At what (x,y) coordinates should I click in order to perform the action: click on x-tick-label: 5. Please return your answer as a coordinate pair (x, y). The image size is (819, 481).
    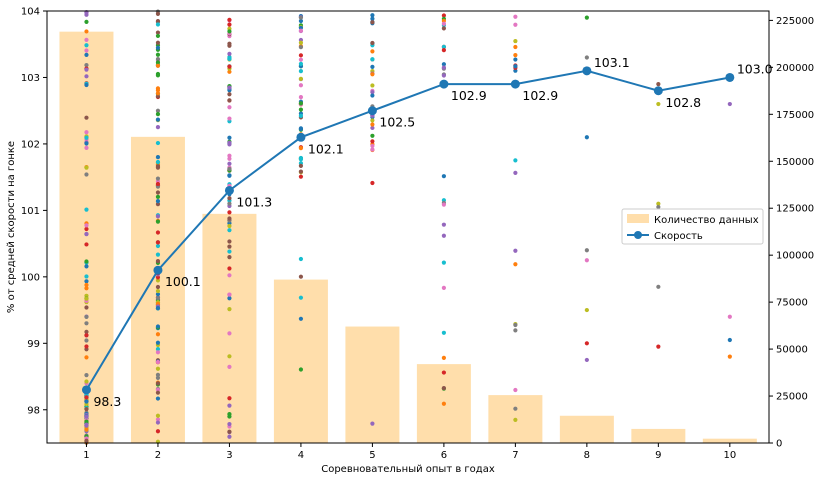
    Looking at the image, I should click on (372, 455).